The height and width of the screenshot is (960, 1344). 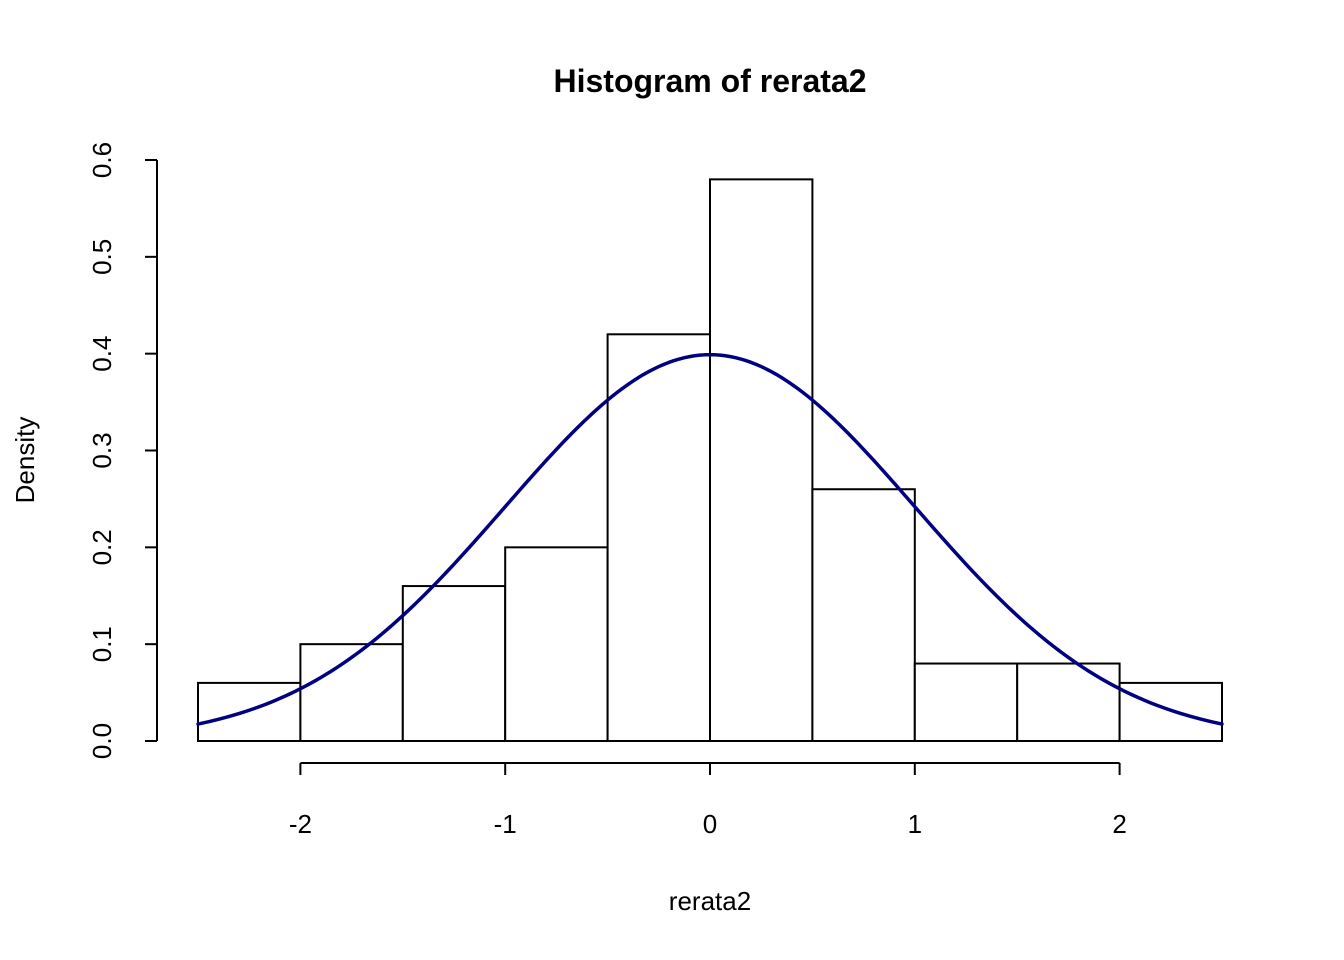 What do you see at coordinates (710, 901) in the screenshot?
I see `x-axis-label: rerata2` at bounding box center [710, 901].